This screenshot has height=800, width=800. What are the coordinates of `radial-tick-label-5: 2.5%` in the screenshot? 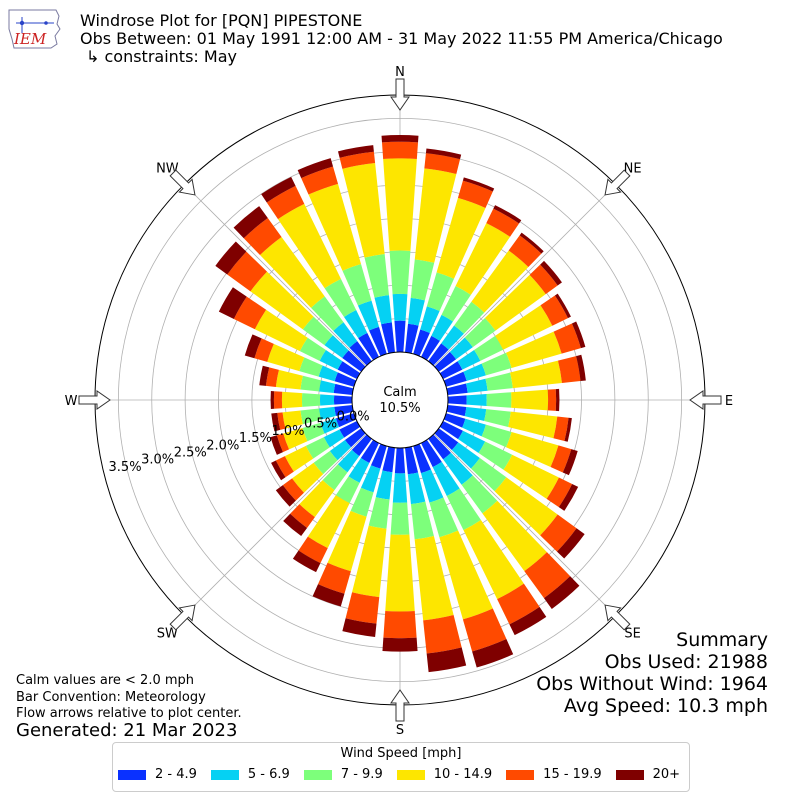 It's located at (190, 453).